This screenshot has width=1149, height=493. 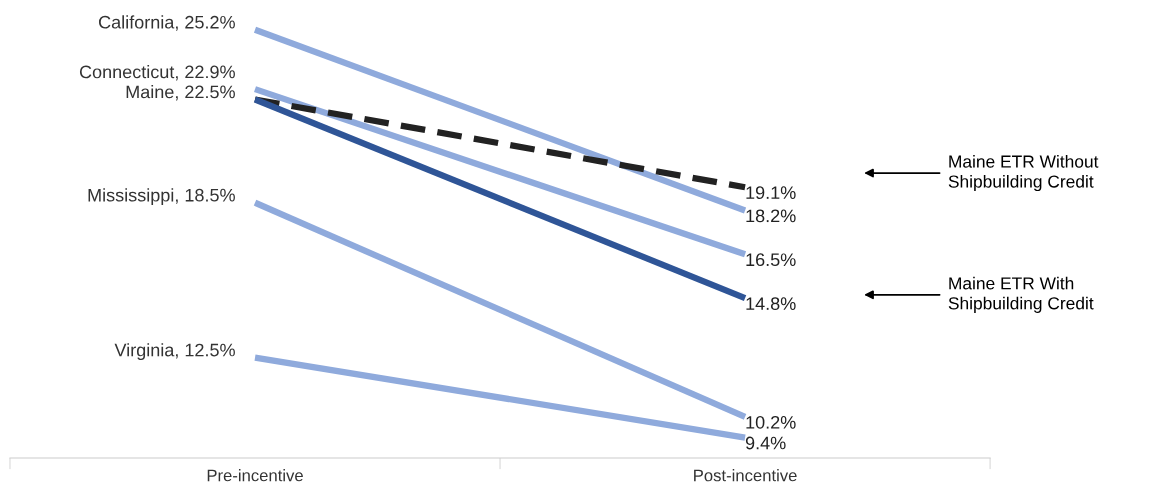 I want to click on annotation: Maine ETR With Shipbuilding Credit, so click(x=1021, y=294).